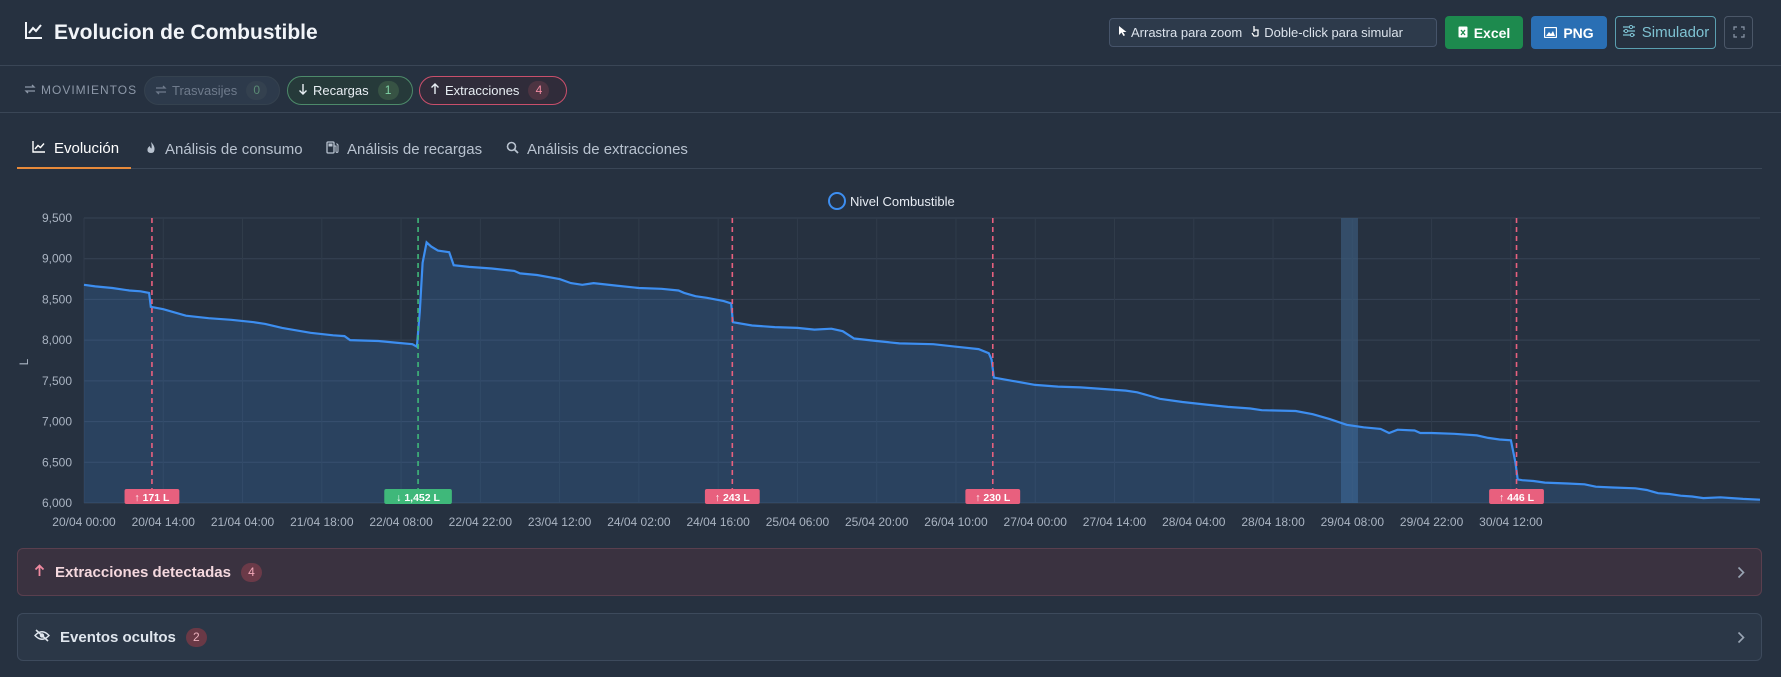  I want to click on x-tick-label: 29/04 22:00, so click(1432, 522).